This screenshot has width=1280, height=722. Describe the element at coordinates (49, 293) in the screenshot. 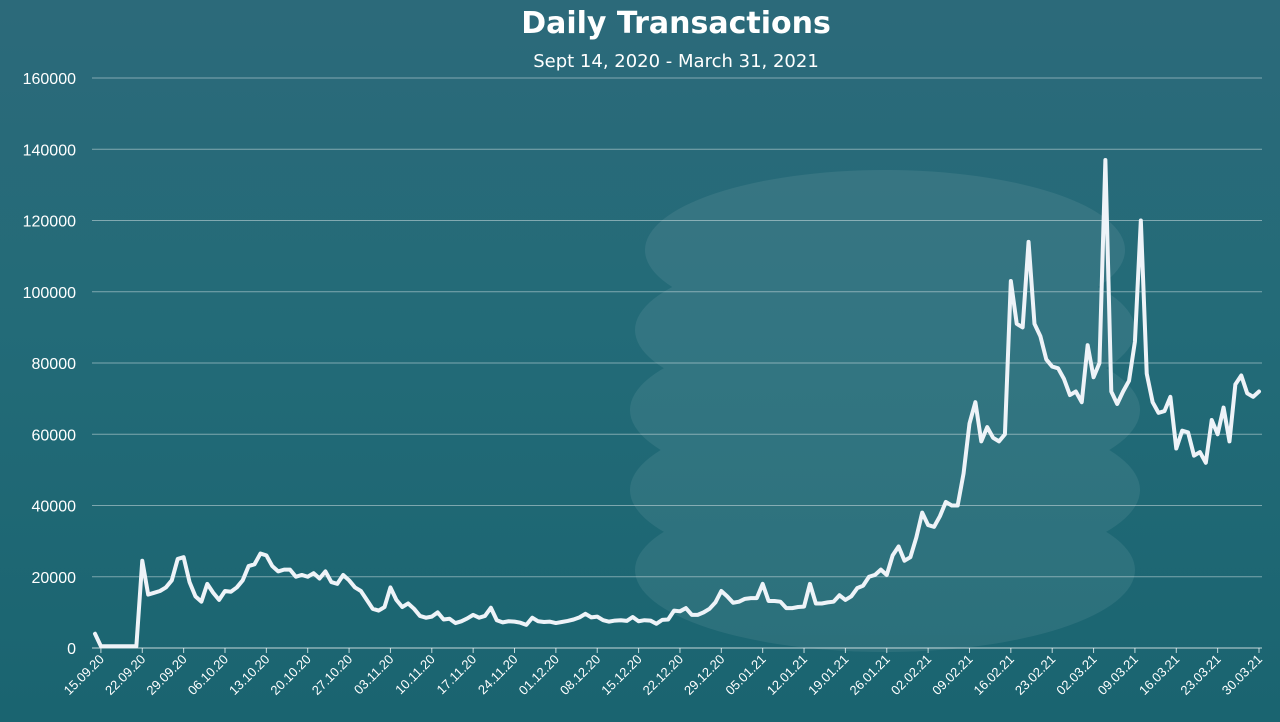

I see `y-tick-label: 100000` at that location.